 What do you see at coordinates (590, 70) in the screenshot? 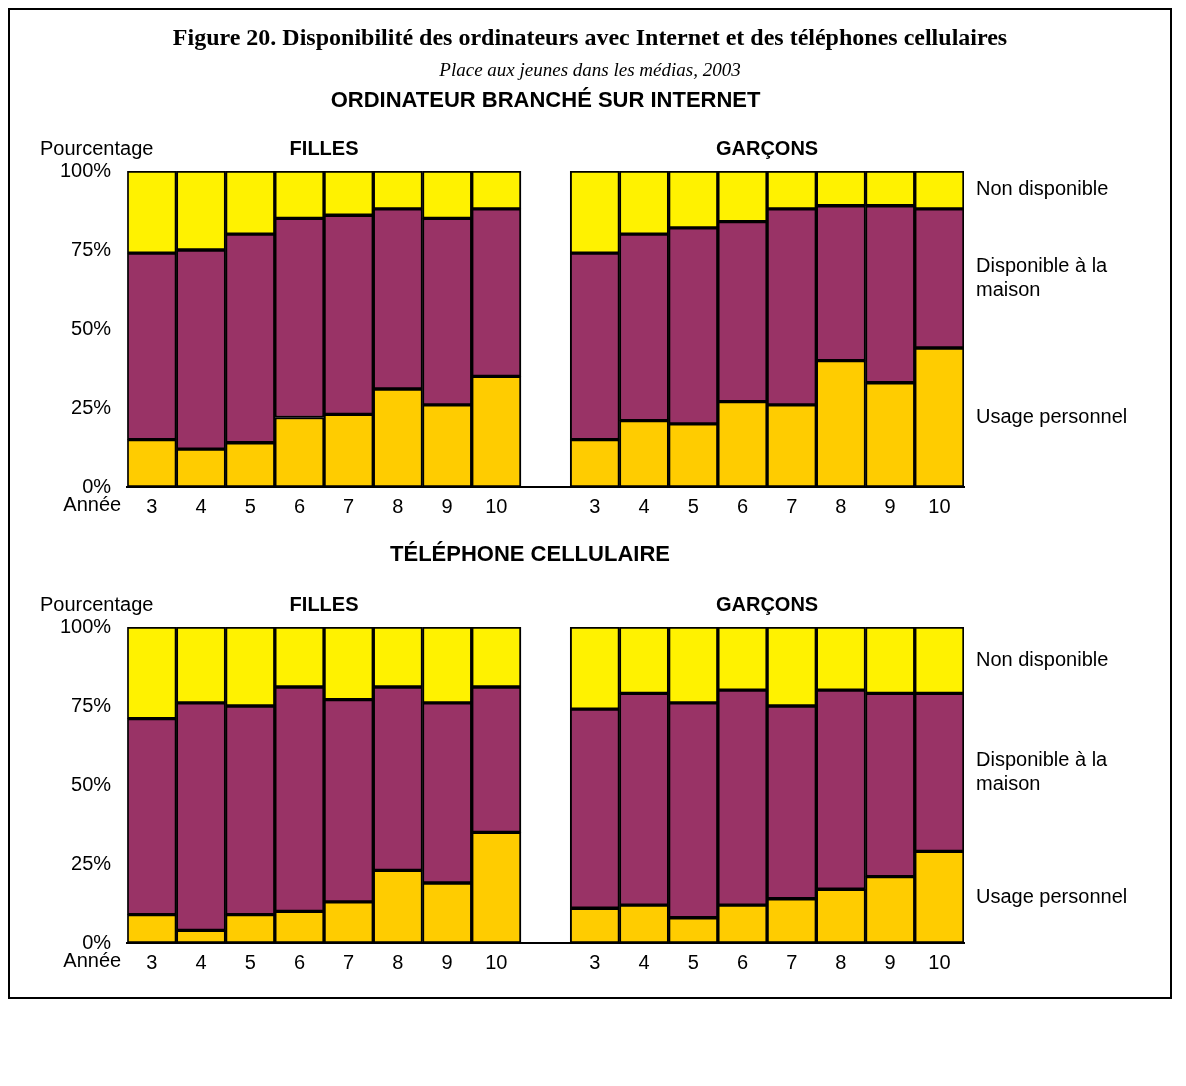
I see `chart-subtitle: Place aux jeunes dans les médias, 2003` at bounding box center [590, 70].